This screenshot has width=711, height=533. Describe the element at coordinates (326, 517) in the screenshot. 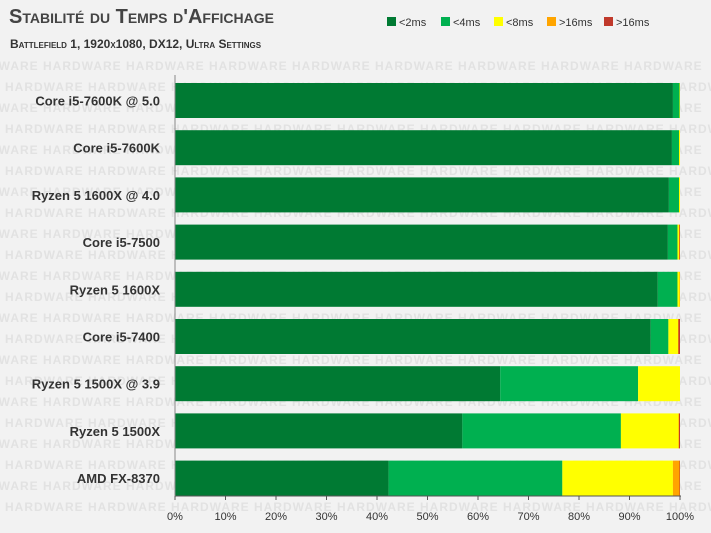

I see `x-tick-label: 30%` at that location.